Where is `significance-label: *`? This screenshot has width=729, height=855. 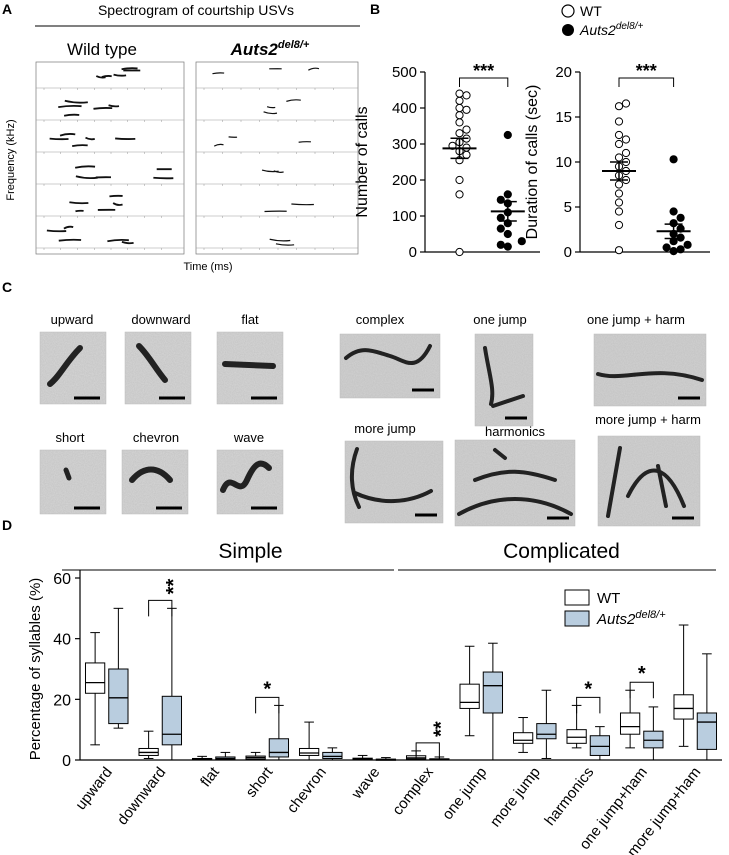 significance-label: * is located at coordinates (642, 674).